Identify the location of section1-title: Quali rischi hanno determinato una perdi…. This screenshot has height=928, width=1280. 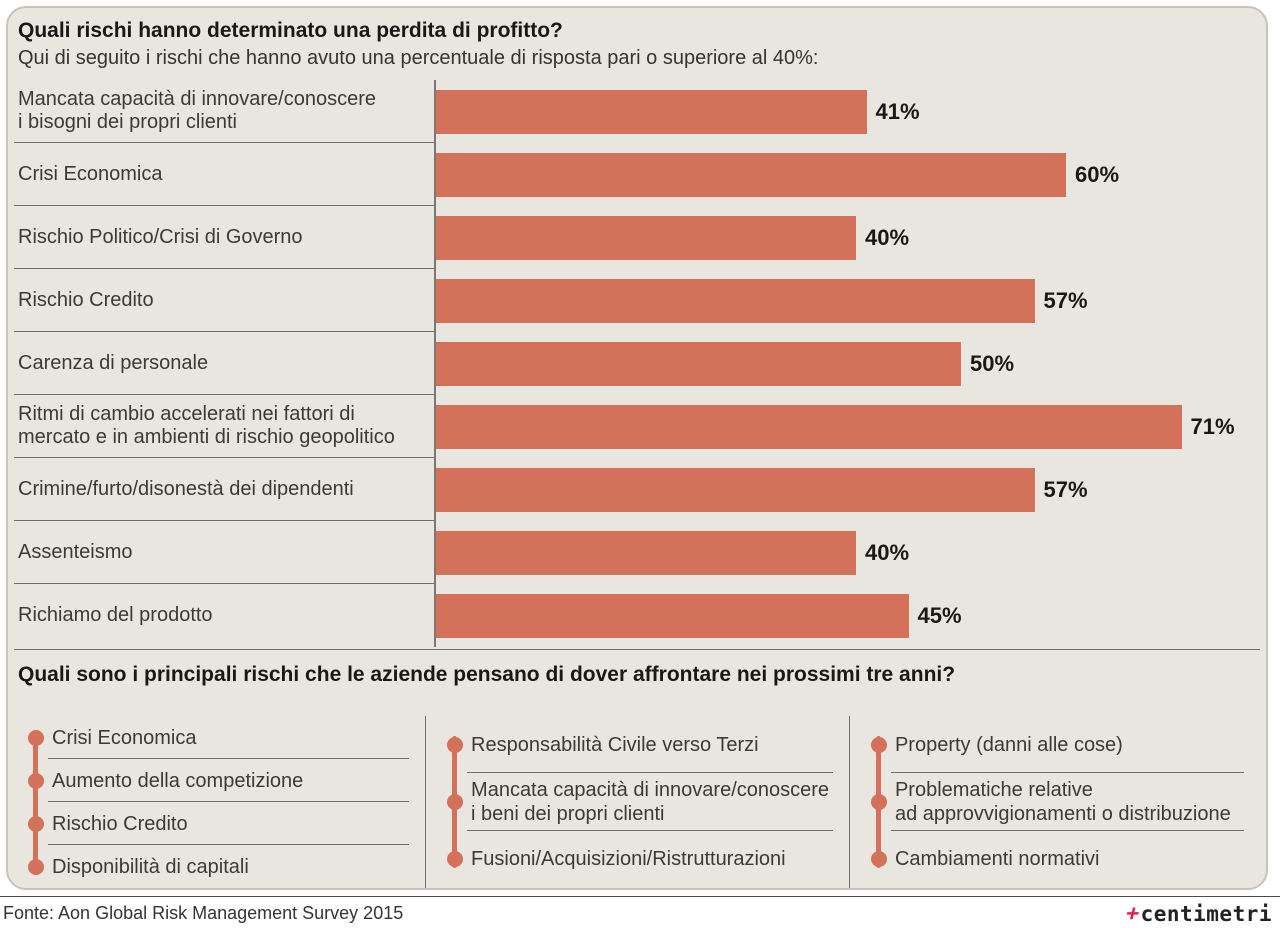
(290, 30).